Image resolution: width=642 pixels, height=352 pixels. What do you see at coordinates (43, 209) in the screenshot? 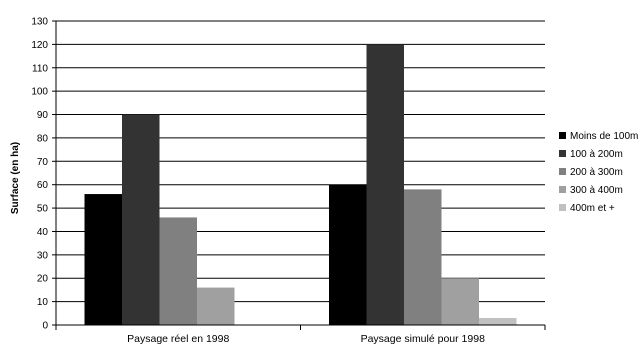
I see `y-tick-label: 50` at bounding box center [43, 209].